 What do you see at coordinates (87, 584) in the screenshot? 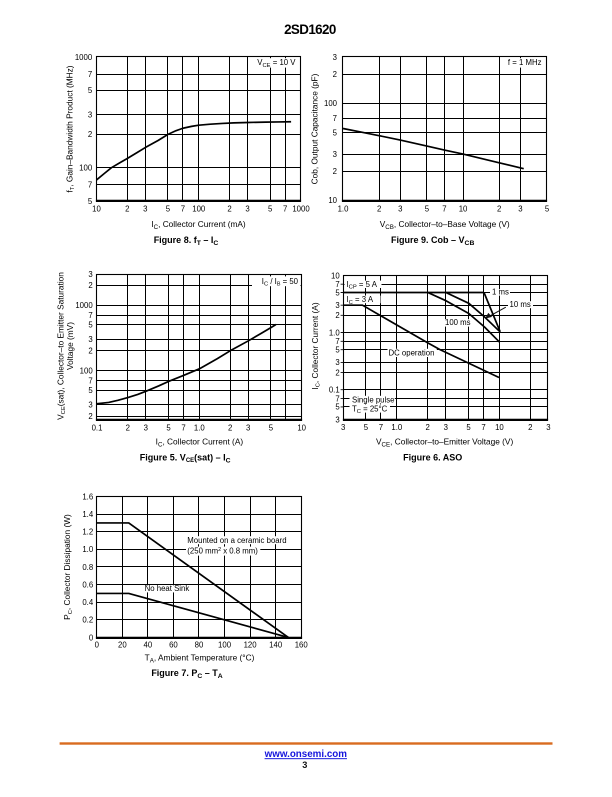
I see `svg-text: 0.6` at bounding box center [87, 584].